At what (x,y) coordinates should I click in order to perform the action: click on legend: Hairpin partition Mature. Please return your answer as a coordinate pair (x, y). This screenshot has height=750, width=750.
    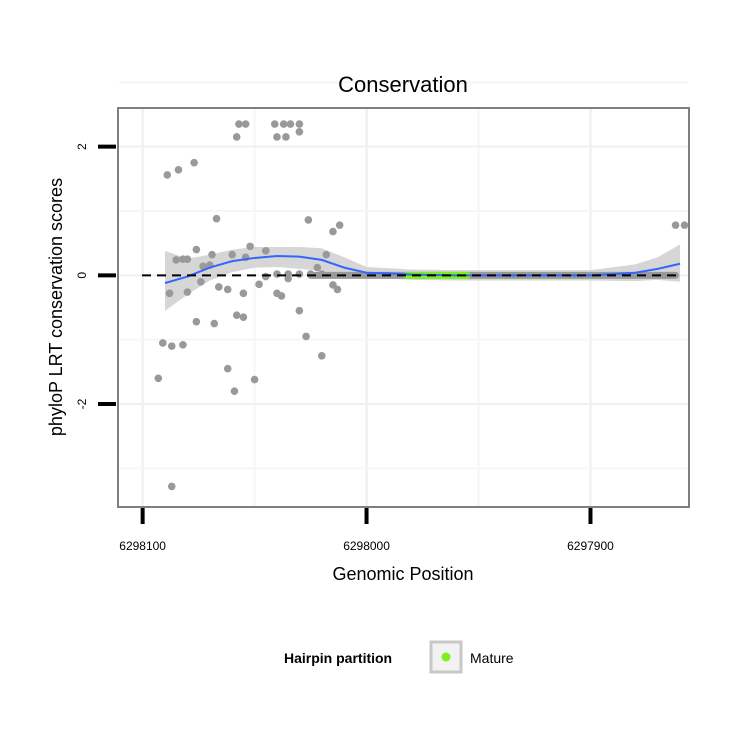
    Looking at the image, I should click on (399, 657).